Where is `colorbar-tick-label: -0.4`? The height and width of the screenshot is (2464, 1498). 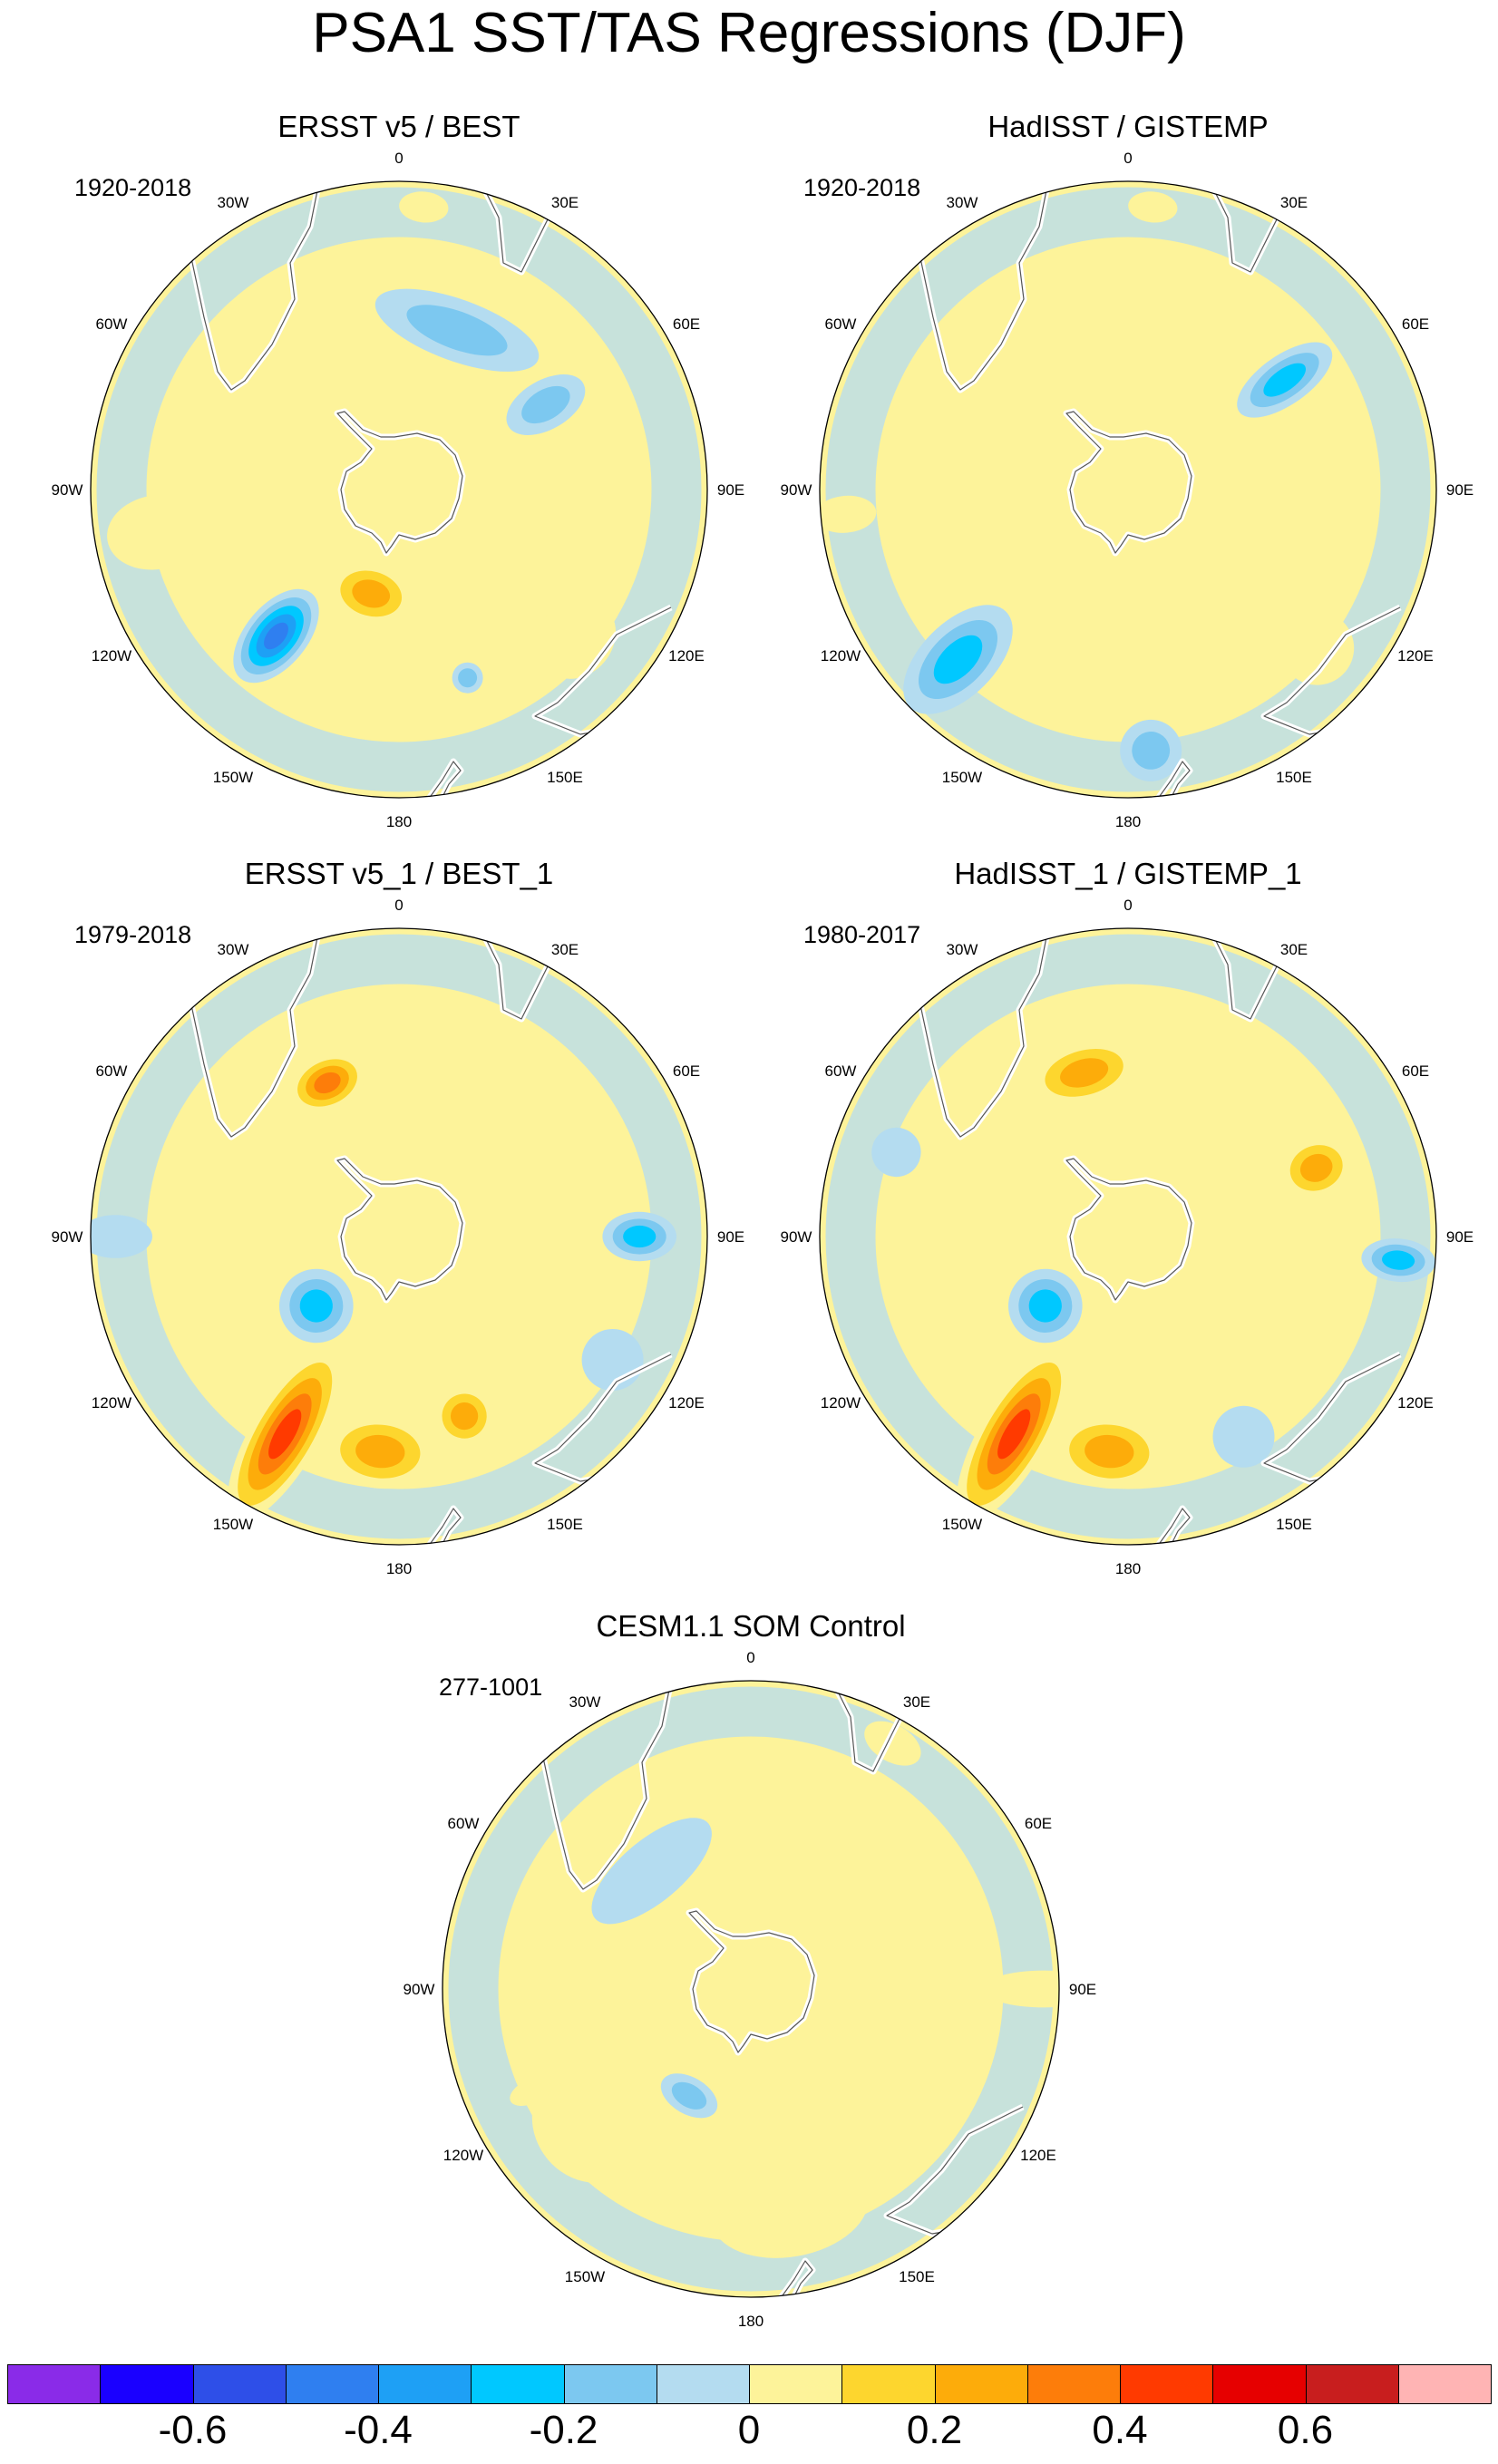 colorbar-tick-label: -0.4 is located at coordinates (378, 2430).